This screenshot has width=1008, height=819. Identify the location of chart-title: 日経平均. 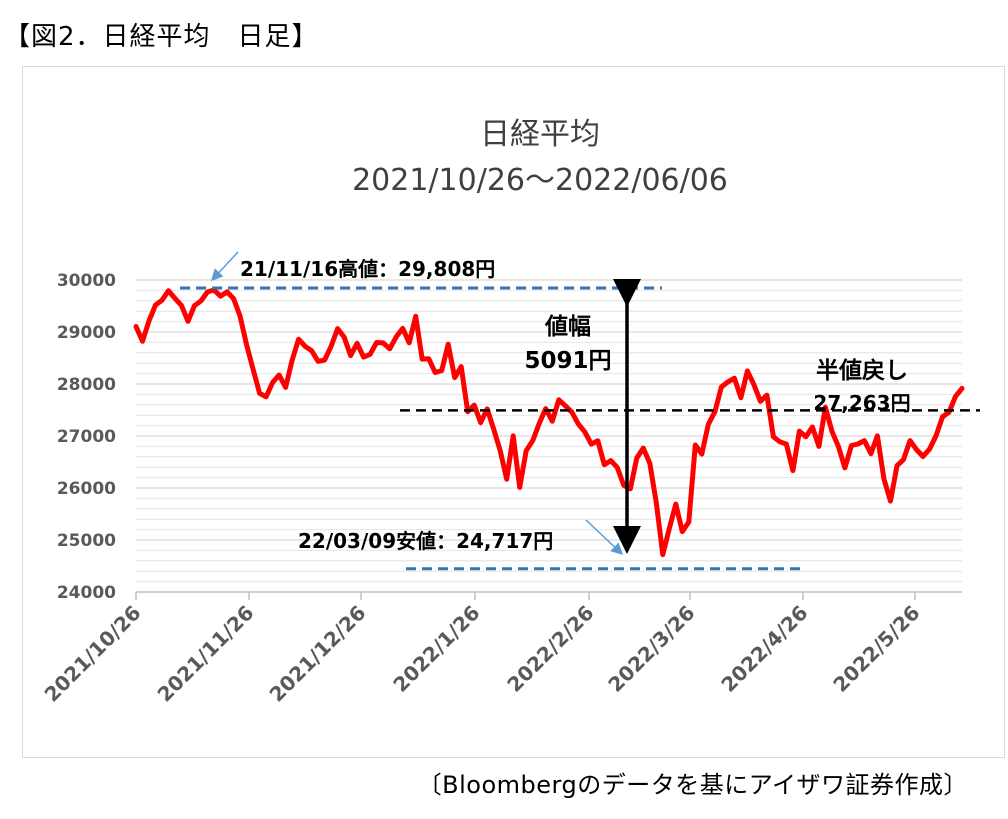
(540, 134).